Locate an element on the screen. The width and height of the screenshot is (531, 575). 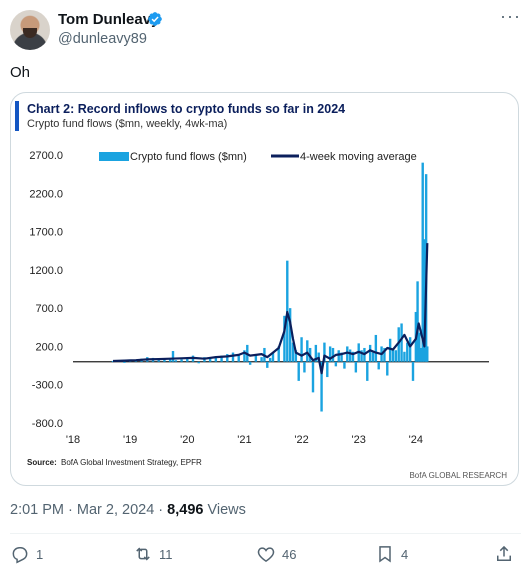
y-tick-label: -300.0 is located at coordinates (47, 386).